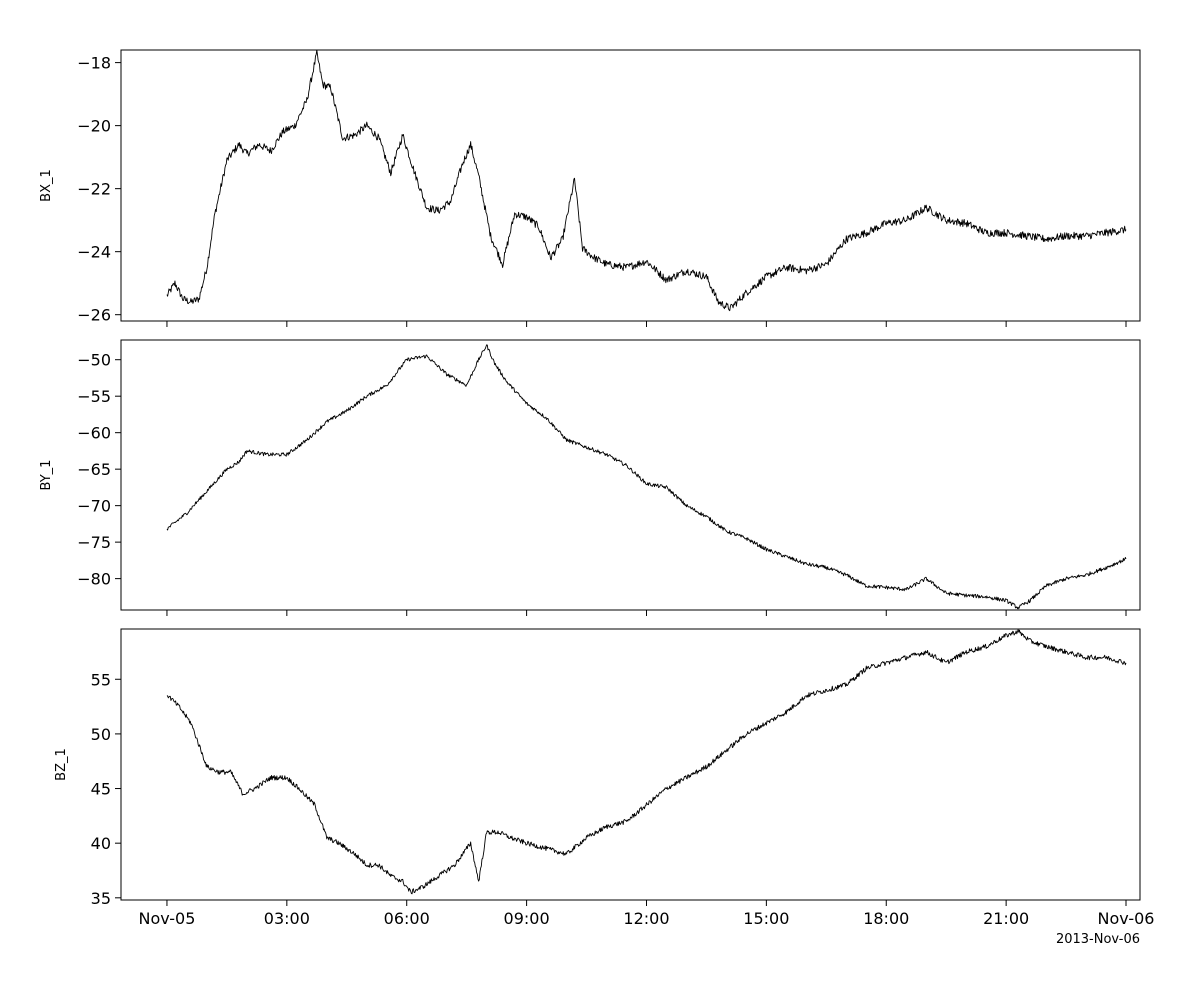  I want to click on y-tick-label: −24, so click(94, 252).